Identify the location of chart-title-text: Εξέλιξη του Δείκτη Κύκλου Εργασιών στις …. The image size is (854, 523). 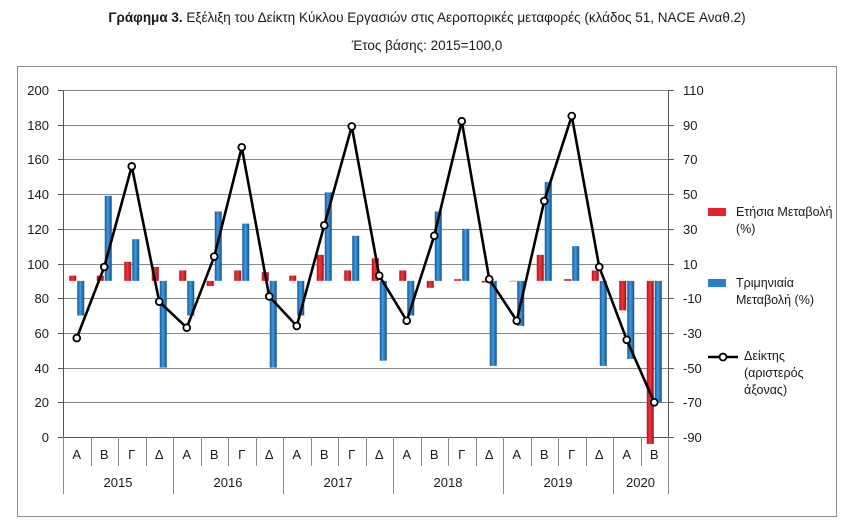
(466, 17).